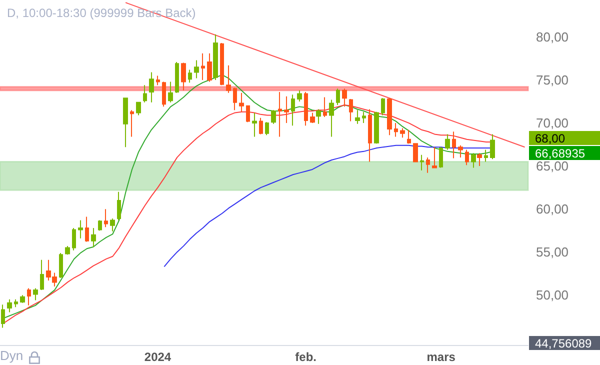  What do you see at coordinates (552, 123) in the screenshot?
I see `y-tick-label: 70,00` at bounding box center [552, 123].